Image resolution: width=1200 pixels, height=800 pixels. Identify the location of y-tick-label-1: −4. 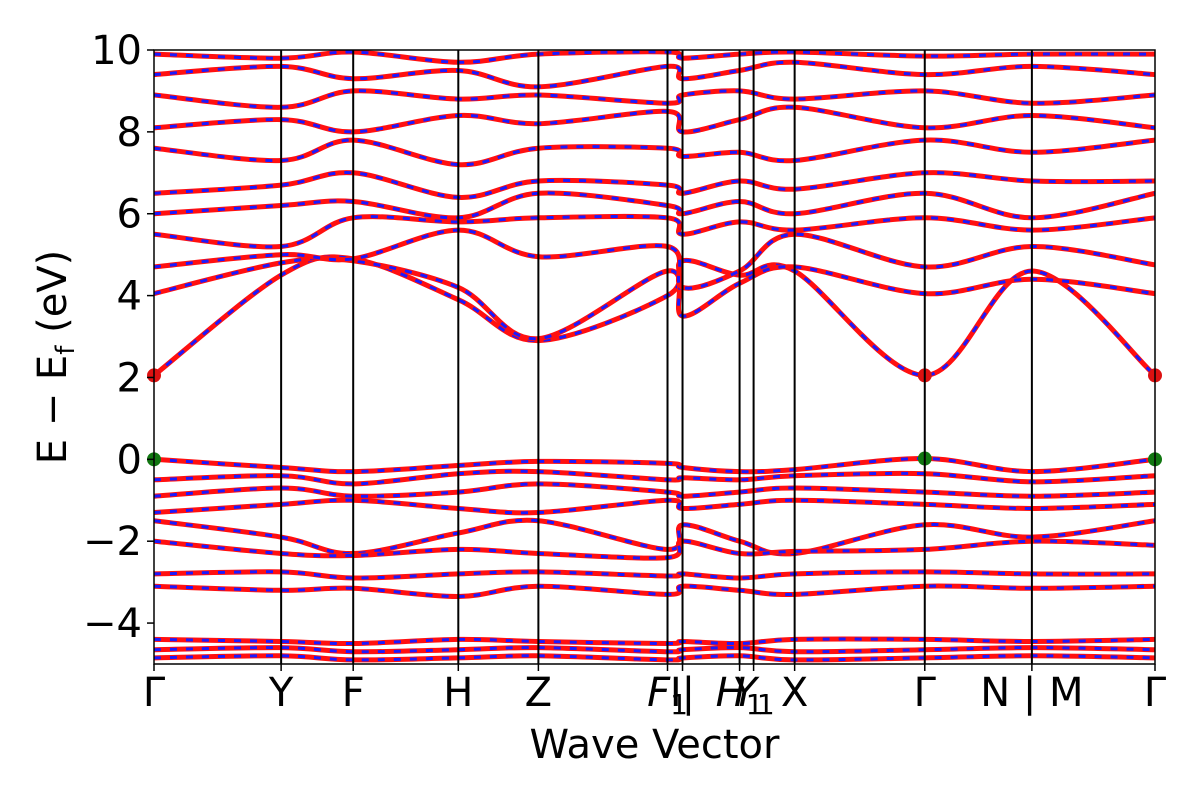
(112, 624).